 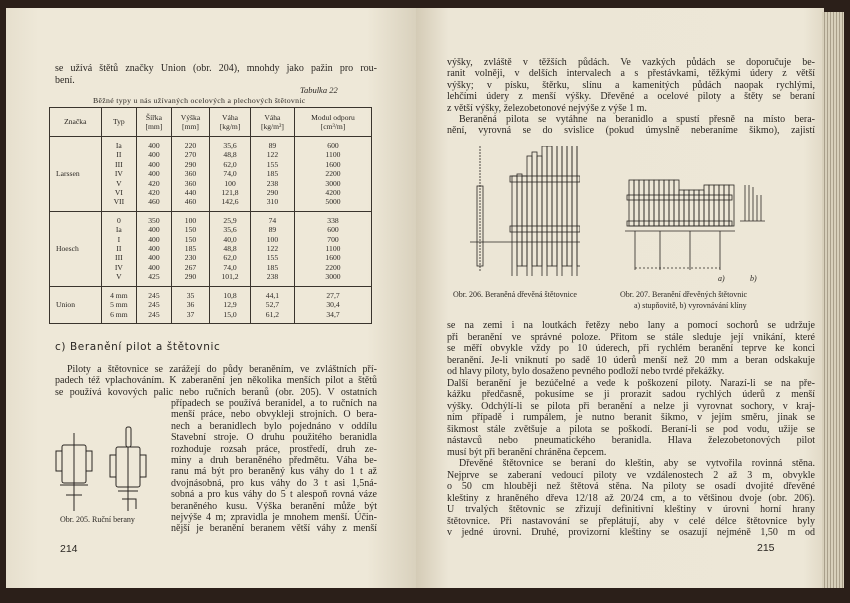 I want to click on figure-207-label-b: b), so click(x=753, y=278).